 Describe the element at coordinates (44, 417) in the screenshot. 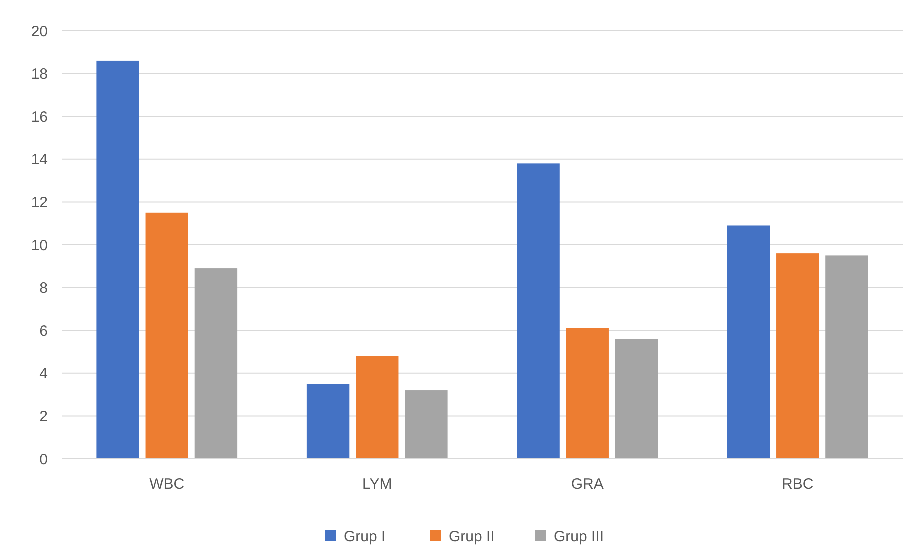

I see `y-tick-label: 2` at that location.